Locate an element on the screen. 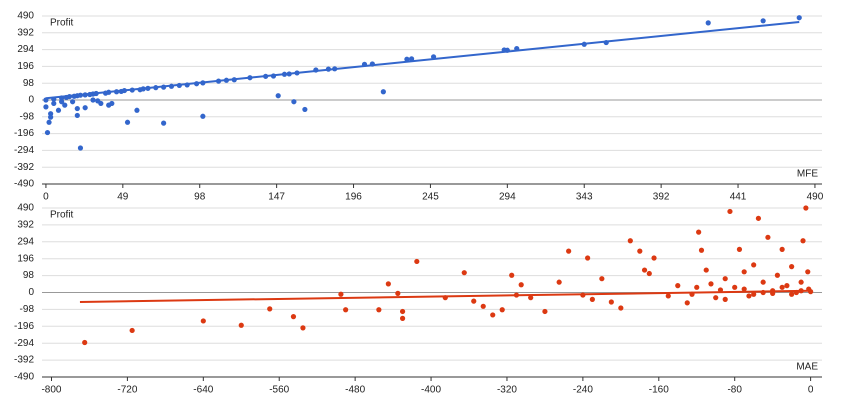 The width and height of the screenshot is (860, 400). y-tick-label: -196 is located at coordinates (24, 326).